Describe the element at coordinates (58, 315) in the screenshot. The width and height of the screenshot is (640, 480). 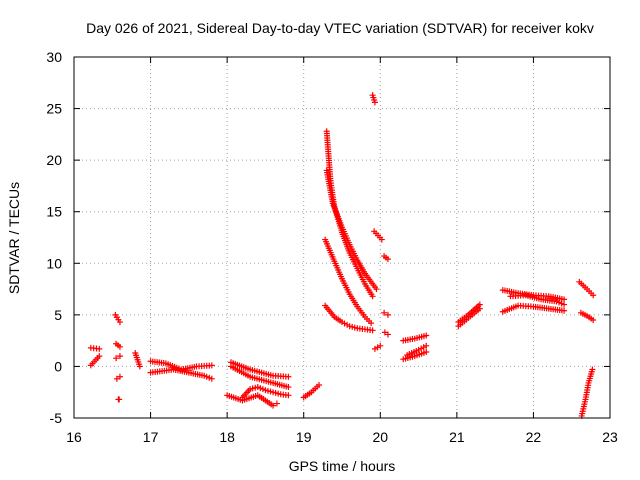
I see `y-tick-label: 5` at that location.